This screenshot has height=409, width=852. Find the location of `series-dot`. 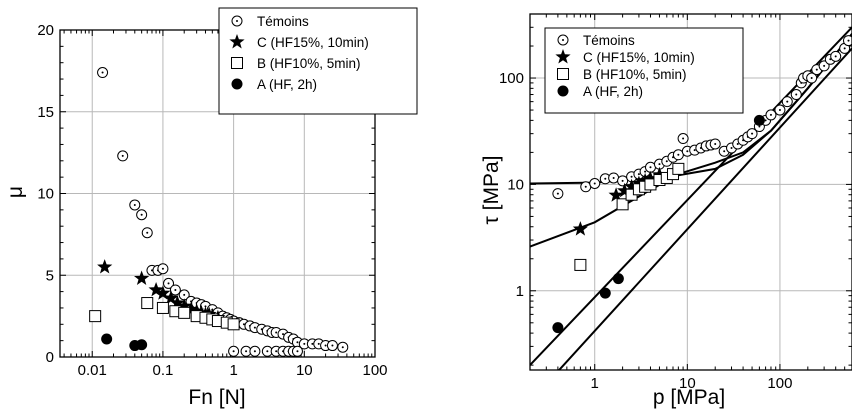

series-dot is located at coordinates (124, 342).